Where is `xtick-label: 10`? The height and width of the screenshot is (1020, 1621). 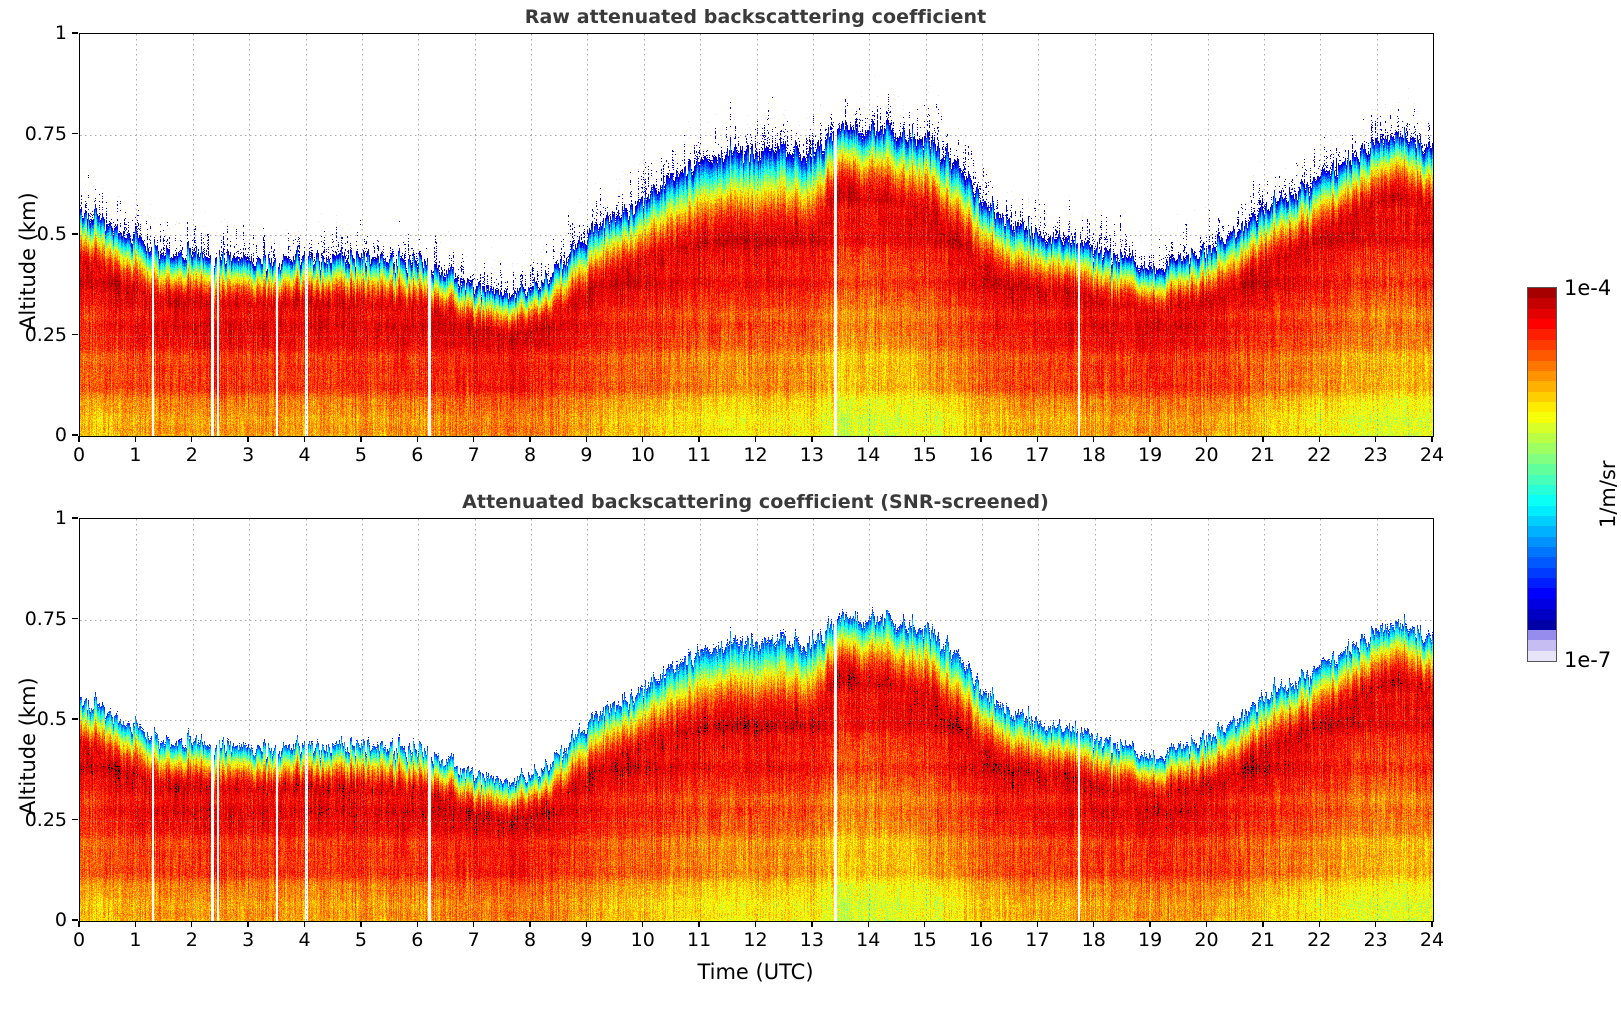 xtick-label: 10 is located at coordinates (642, 455).